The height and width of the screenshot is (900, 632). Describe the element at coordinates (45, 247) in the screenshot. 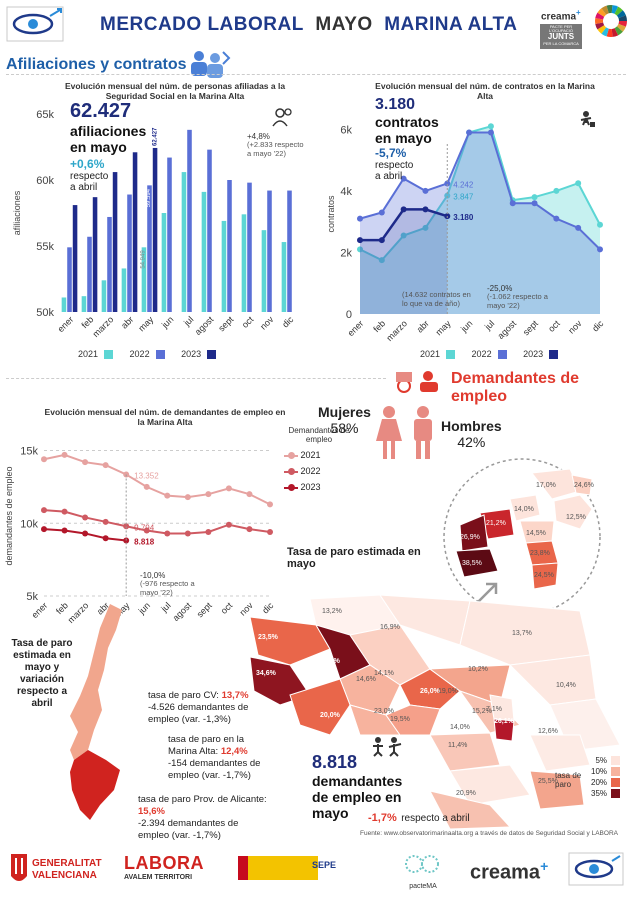

I see `y-tick-label: 55k` at that location.